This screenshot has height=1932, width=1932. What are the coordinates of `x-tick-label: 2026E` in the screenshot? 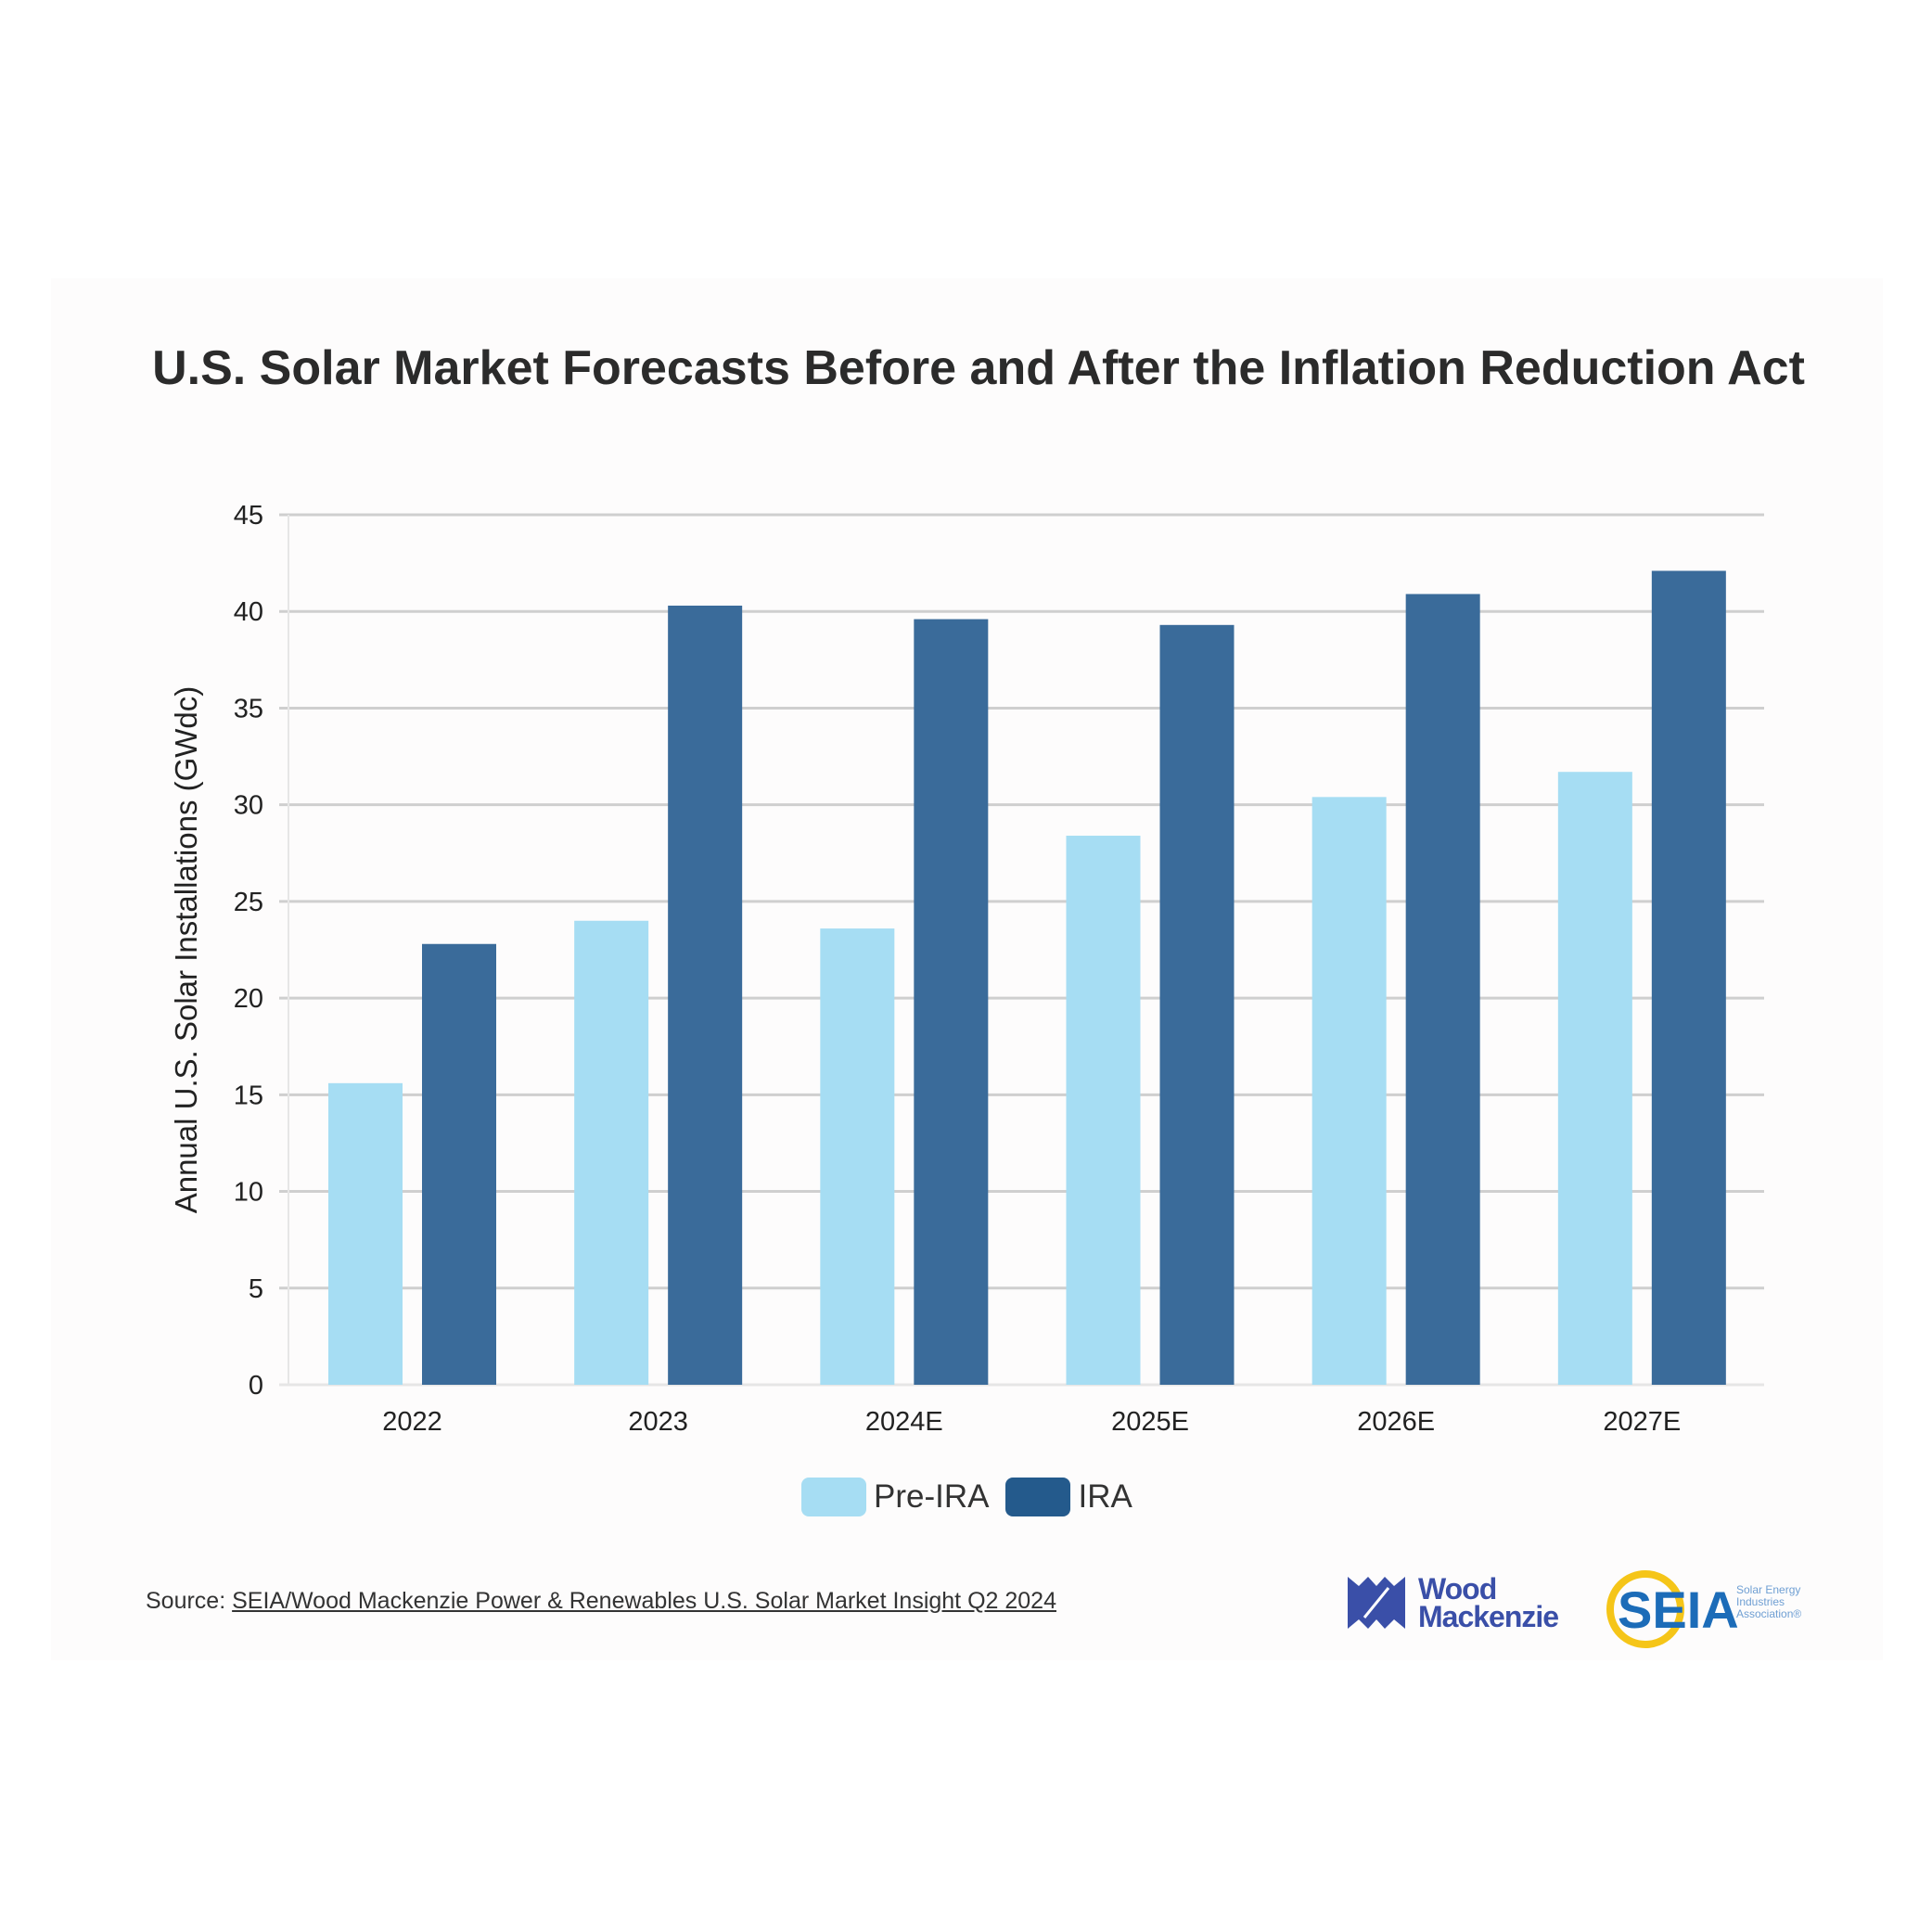 It's located at (1396, 1422).